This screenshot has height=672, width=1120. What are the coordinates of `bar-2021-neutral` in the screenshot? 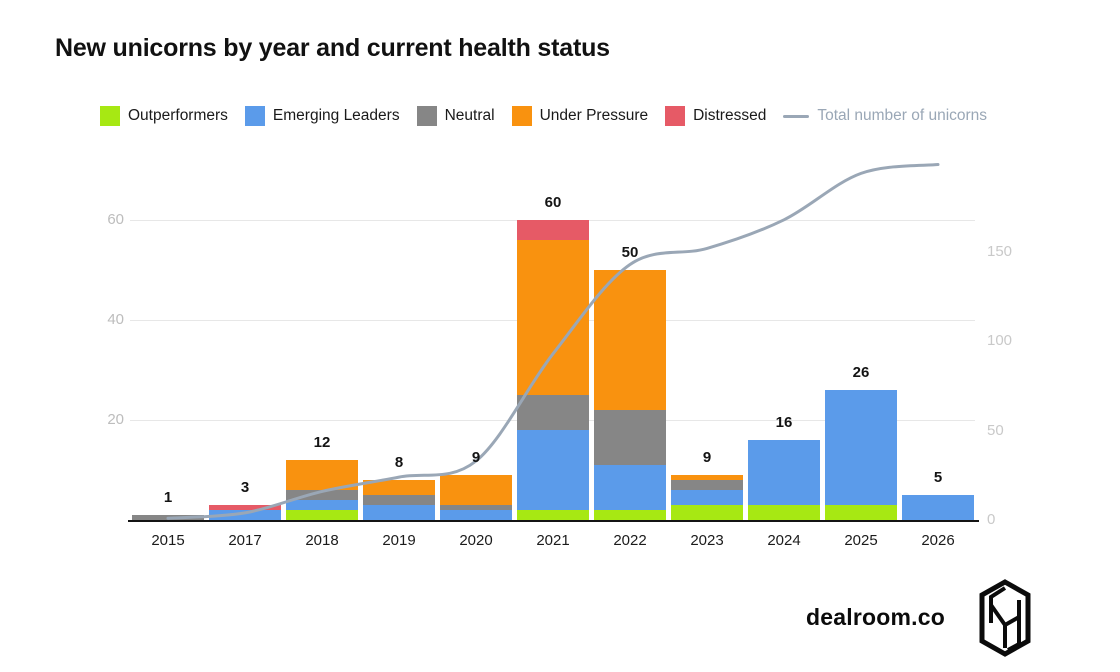 It's located at (553, 412).